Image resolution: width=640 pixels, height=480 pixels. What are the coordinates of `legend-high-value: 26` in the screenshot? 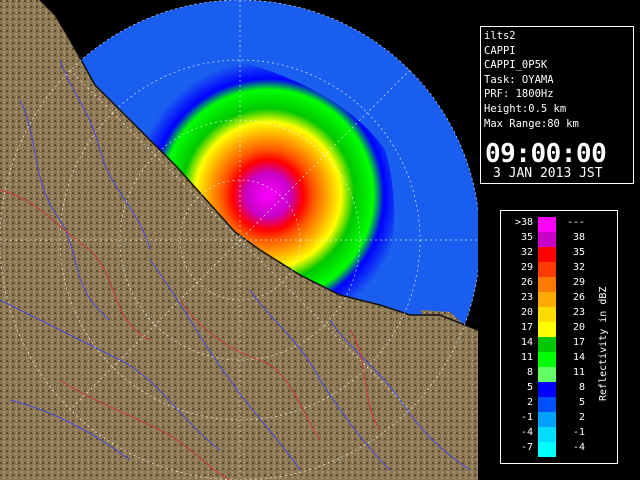 It's located at (578, 297).